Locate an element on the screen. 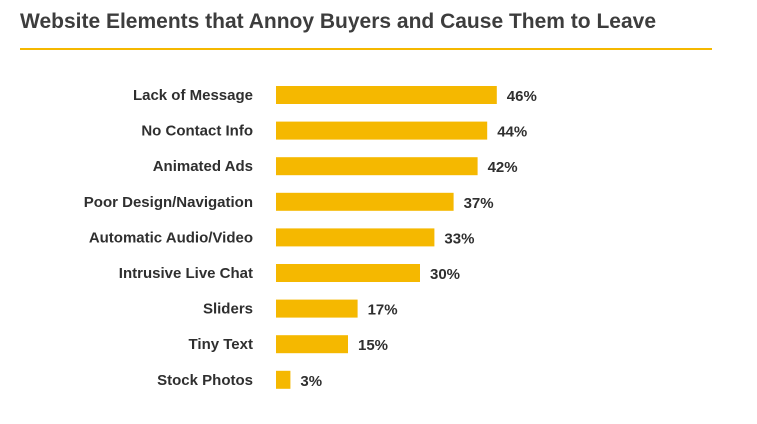 This screenshot has height=424, width=757. value-label: 37% is located at coordinates (479, 203).